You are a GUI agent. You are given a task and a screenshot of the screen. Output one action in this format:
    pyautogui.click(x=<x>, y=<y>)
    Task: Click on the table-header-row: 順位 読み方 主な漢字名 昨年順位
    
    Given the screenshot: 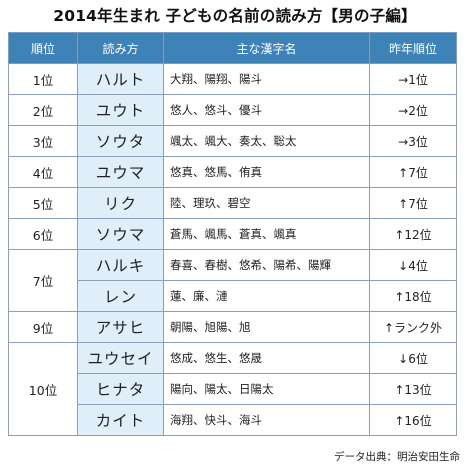 What is the action you would take?
    pyautogui.click(x=232, y=48)
    